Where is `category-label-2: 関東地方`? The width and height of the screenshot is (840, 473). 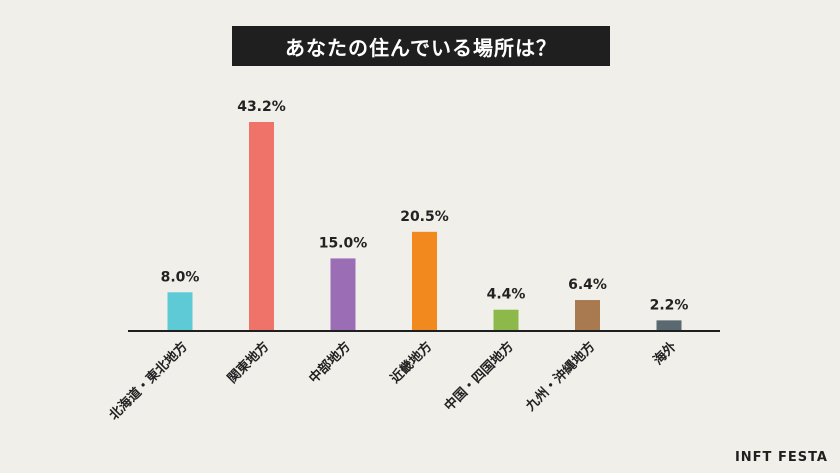
category-label-2: 関東地方 is located at coordinates (248, 363).